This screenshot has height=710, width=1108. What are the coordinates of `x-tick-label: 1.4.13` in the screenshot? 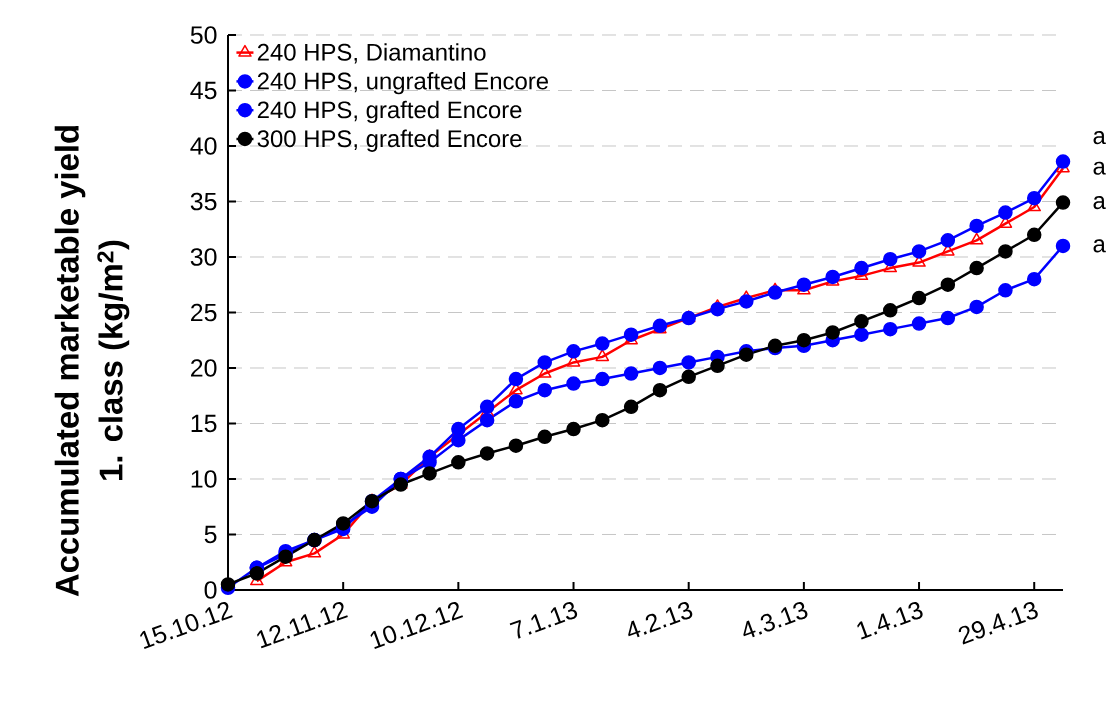 It's located at (890, 621).